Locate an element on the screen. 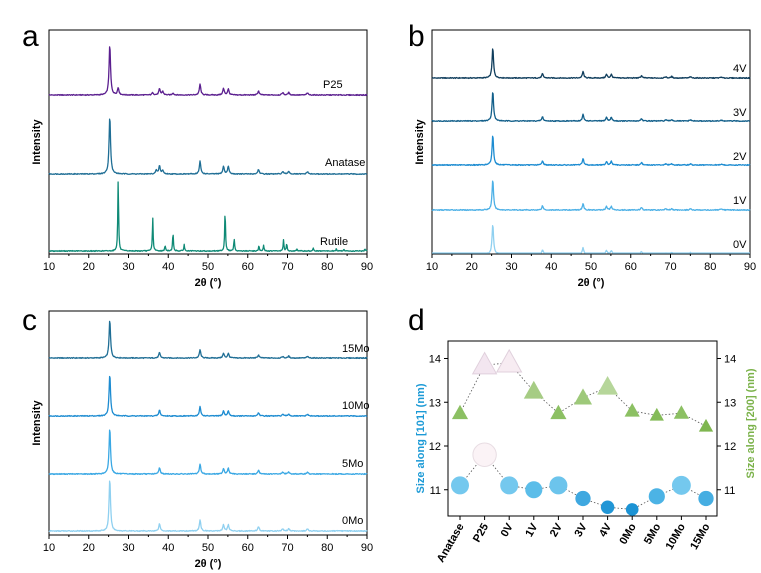  xrd-trace-0mo is located at coordinates (208, 506).